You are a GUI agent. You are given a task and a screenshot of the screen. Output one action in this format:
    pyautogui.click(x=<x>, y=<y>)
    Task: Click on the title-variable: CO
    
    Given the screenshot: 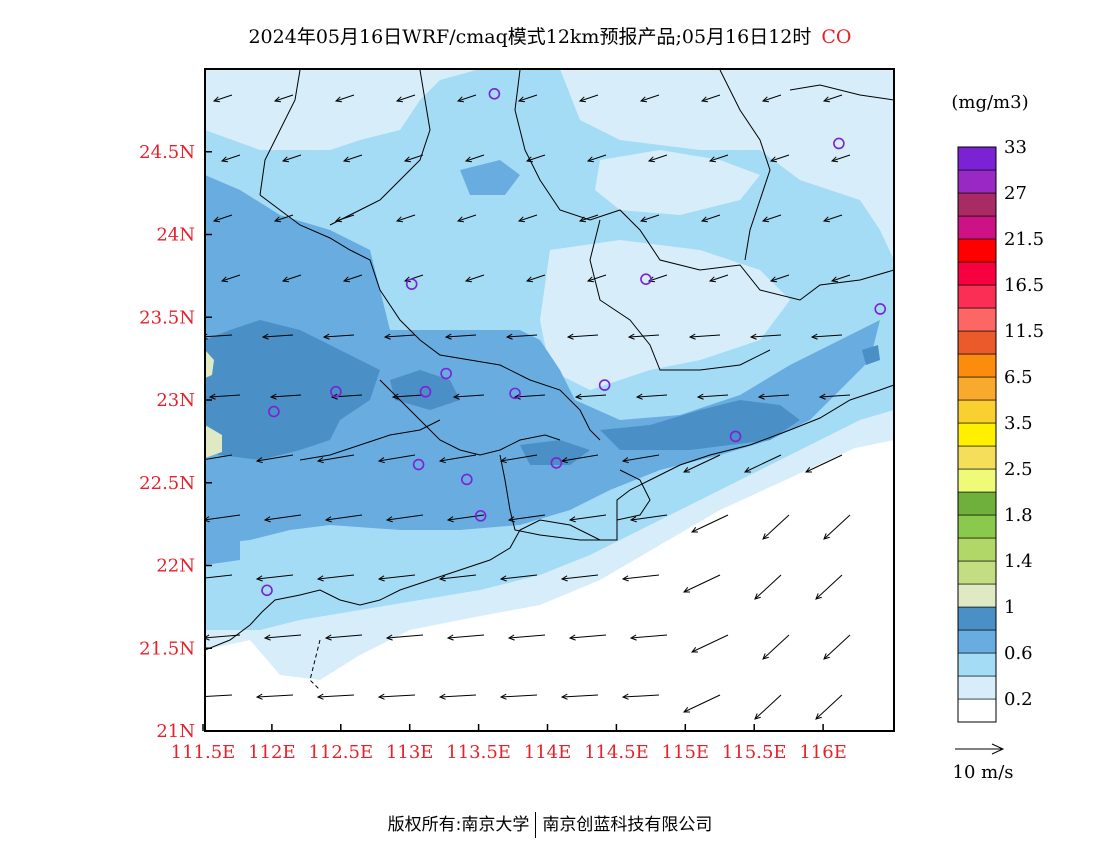 What is the action you would take?
    pyautogui.click(x=836, y=37)
    